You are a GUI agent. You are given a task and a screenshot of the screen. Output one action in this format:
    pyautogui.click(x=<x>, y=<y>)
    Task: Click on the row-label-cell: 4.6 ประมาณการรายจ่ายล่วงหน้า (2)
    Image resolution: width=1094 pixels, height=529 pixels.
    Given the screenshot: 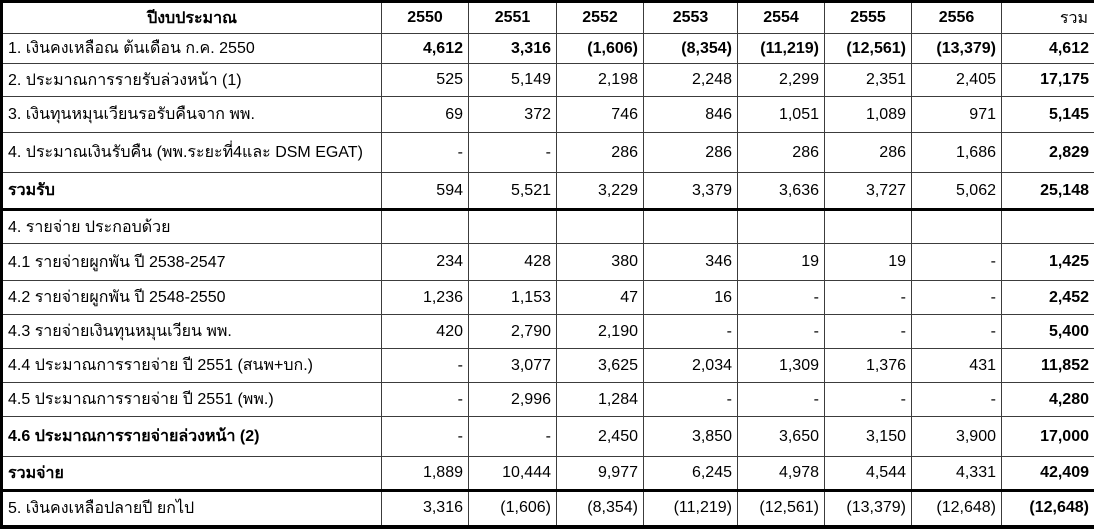 What is the action you would take?
    pyautogui.click(x=192, y=437)
    